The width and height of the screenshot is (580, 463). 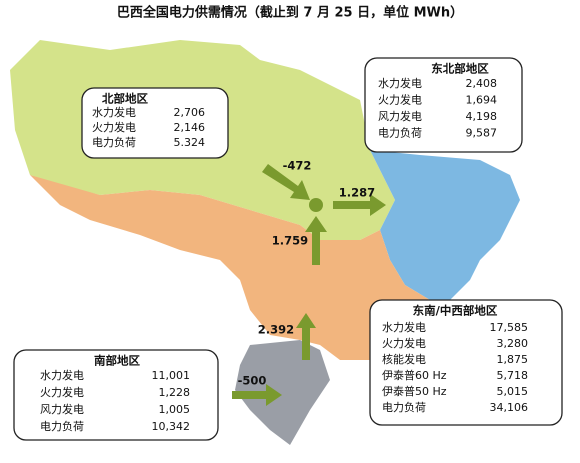 What do you see at coordinates (190, 112) in the screenshot?
I see `row-value: 2,706` at bounding box center [190, 112].